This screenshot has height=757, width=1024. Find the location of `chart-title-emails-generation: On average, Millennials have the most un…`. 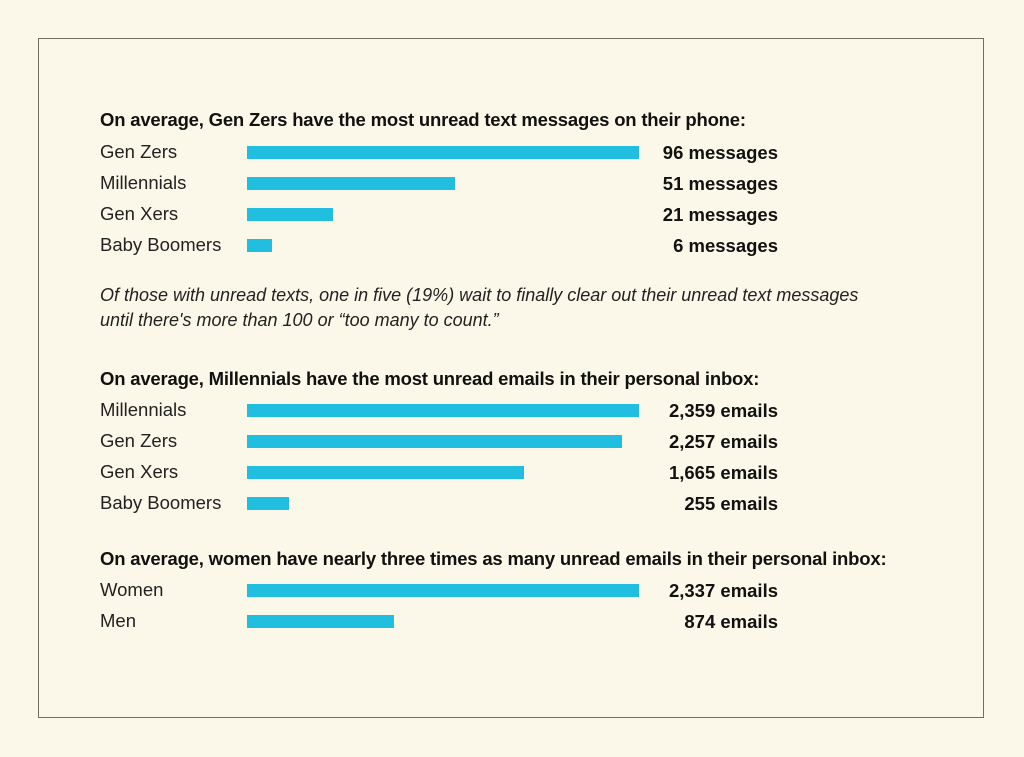

chart-title-emails-generation: On average, Millennials have the most un… is located at coordinates (430, 378).